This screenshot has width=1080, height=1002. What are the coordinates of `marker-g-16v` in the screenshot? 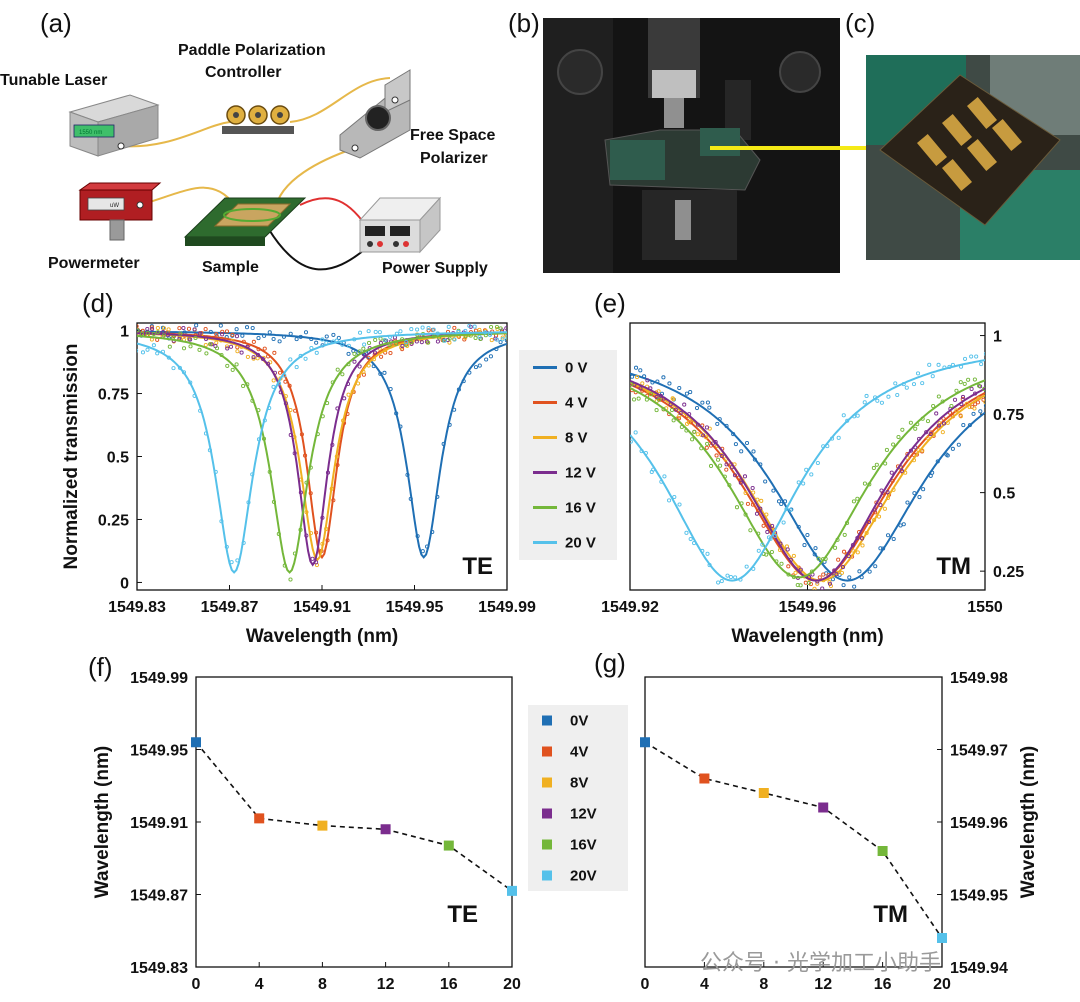 It's located at (882, 851).